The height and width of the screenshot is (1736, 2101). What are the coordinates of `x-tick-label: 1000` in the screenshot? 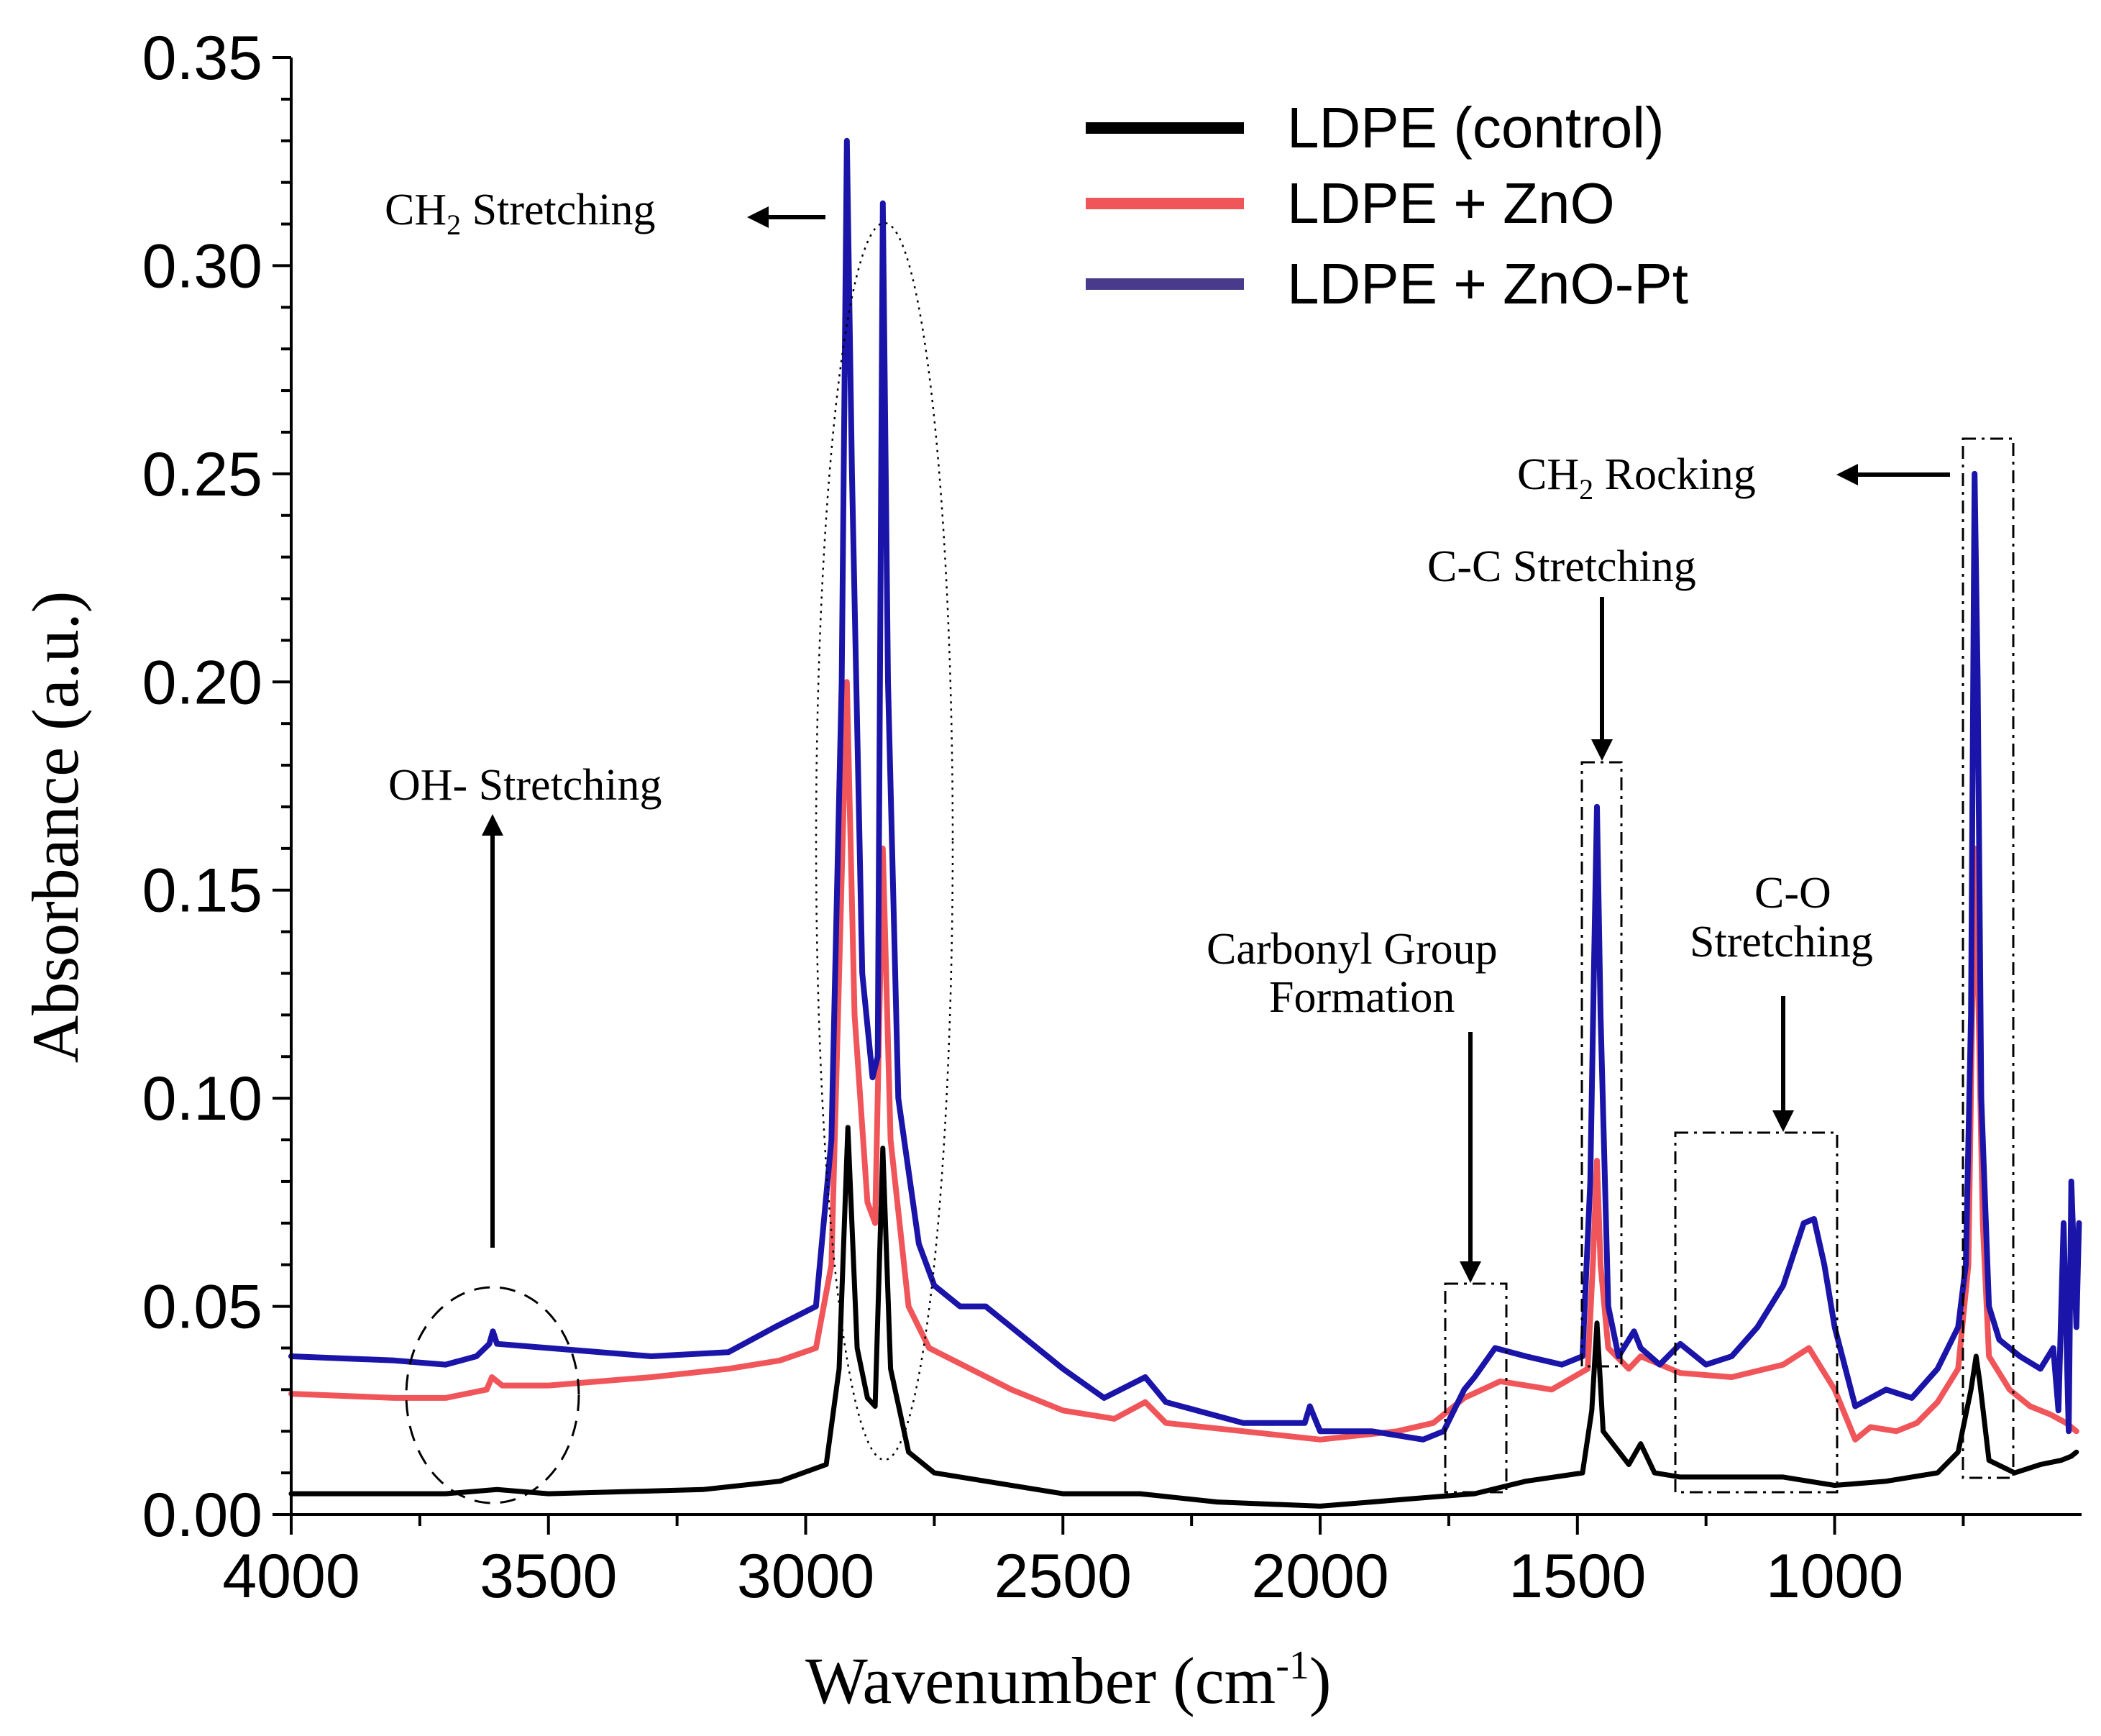 It's located at (1834, 1577).